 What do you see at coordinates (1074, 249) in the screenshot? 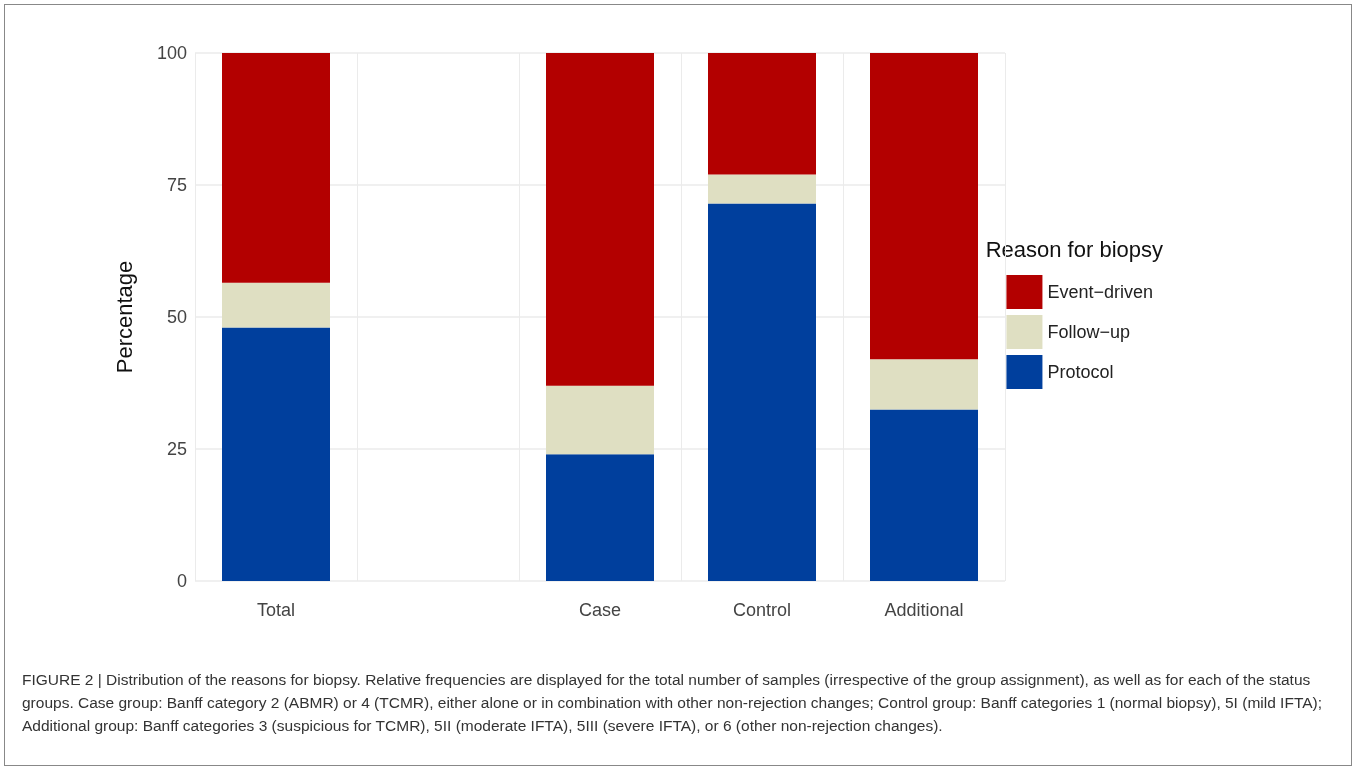
I see `legend-title: Reason for biopsy` at bounding box center [1074, 249].